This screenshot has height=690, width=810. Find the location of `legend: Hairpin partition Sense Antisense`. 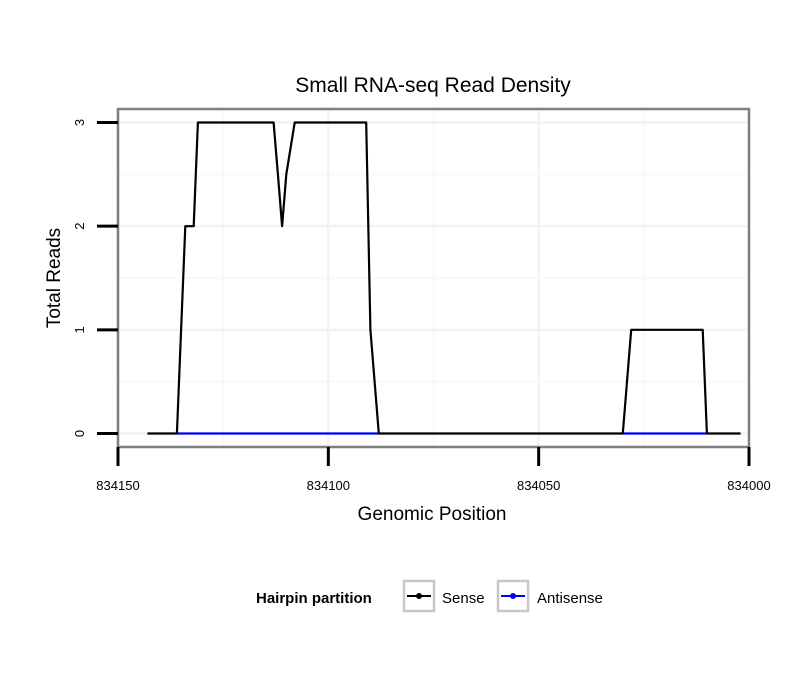

legend: Hairpin partition Sense Antisense is located at coordinates (429, 596).